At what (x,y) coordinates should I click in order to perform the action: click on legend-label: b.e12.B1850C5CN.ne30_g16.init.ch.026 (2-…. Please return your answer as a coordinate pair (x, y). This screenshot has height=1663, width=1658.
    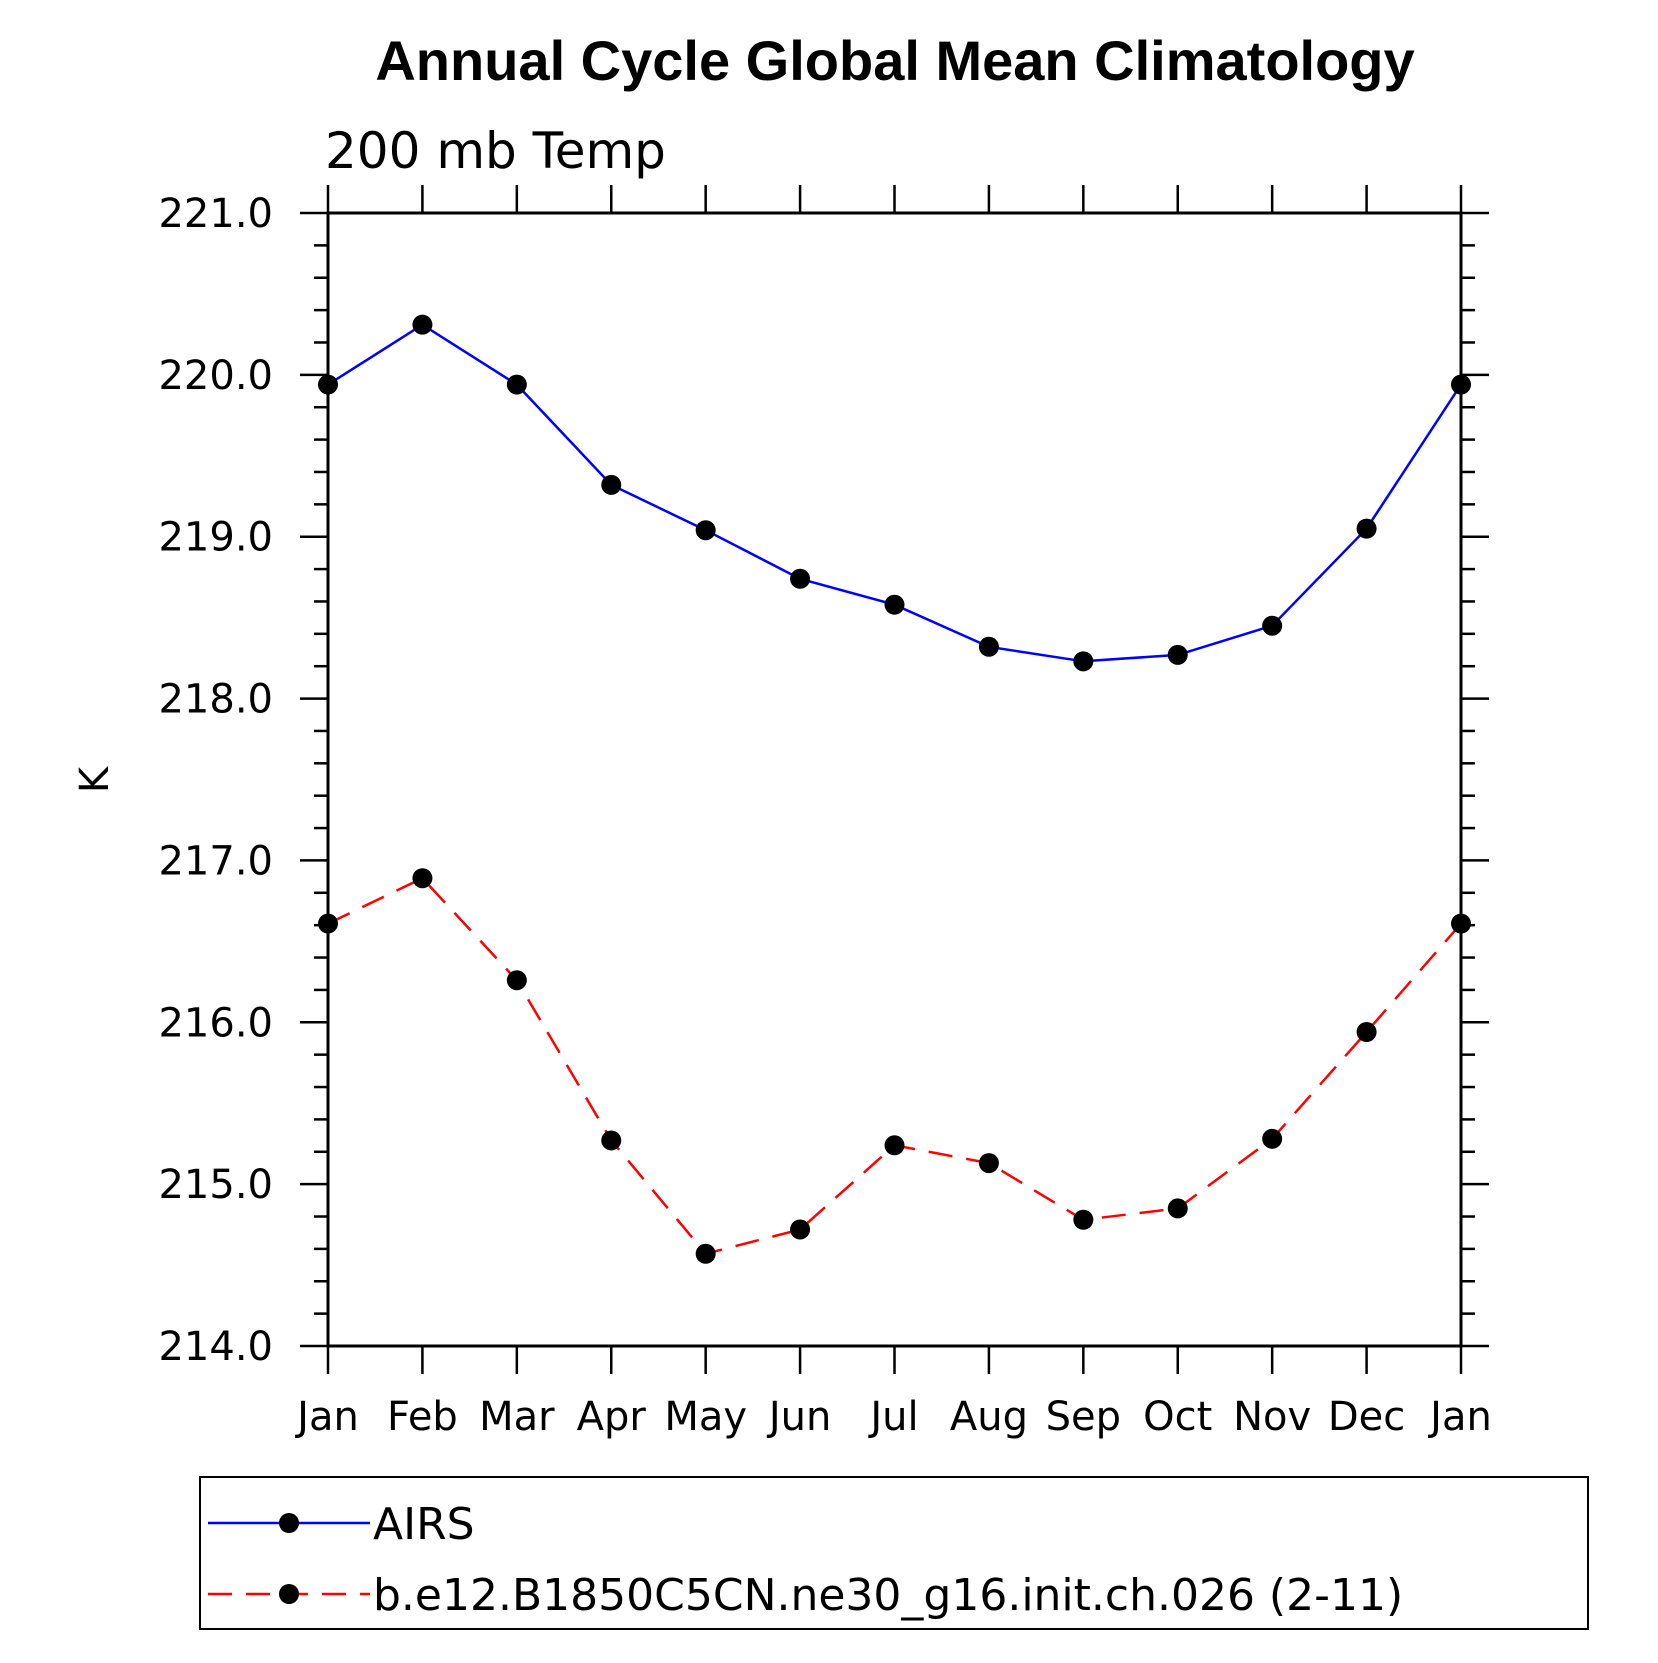
    Looking at the image, I should click on (888, 1595).